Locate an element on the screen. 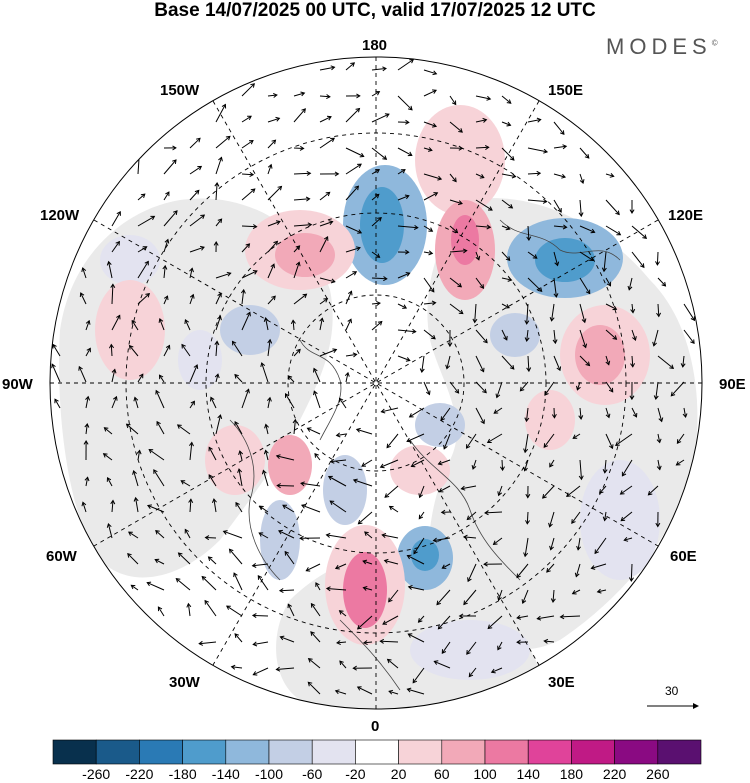 The image size is (750, 783). lon-label-0: 0 is located at coordinates (375, 726).